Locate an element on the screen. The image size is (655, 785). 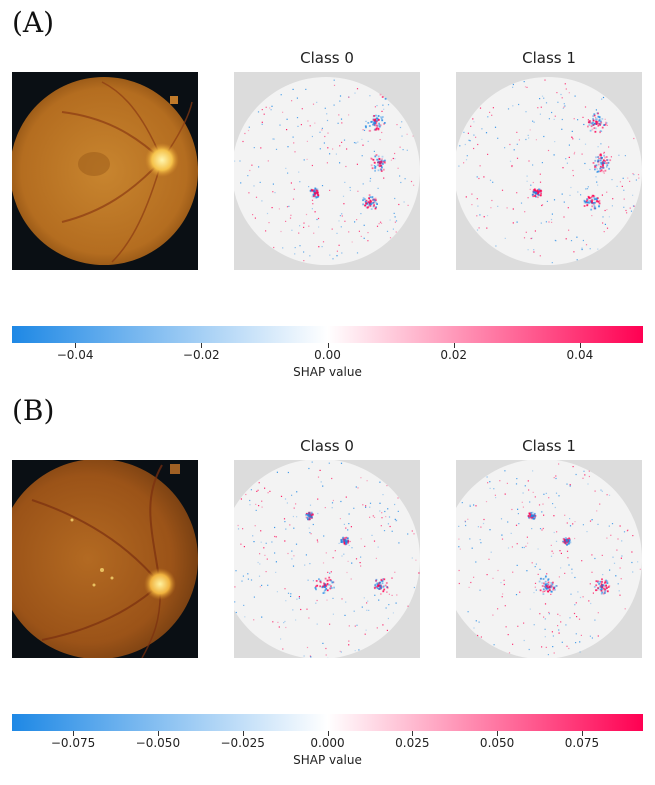
colorbar-tick-label: 0.000 is located at coordinates (327, 743).